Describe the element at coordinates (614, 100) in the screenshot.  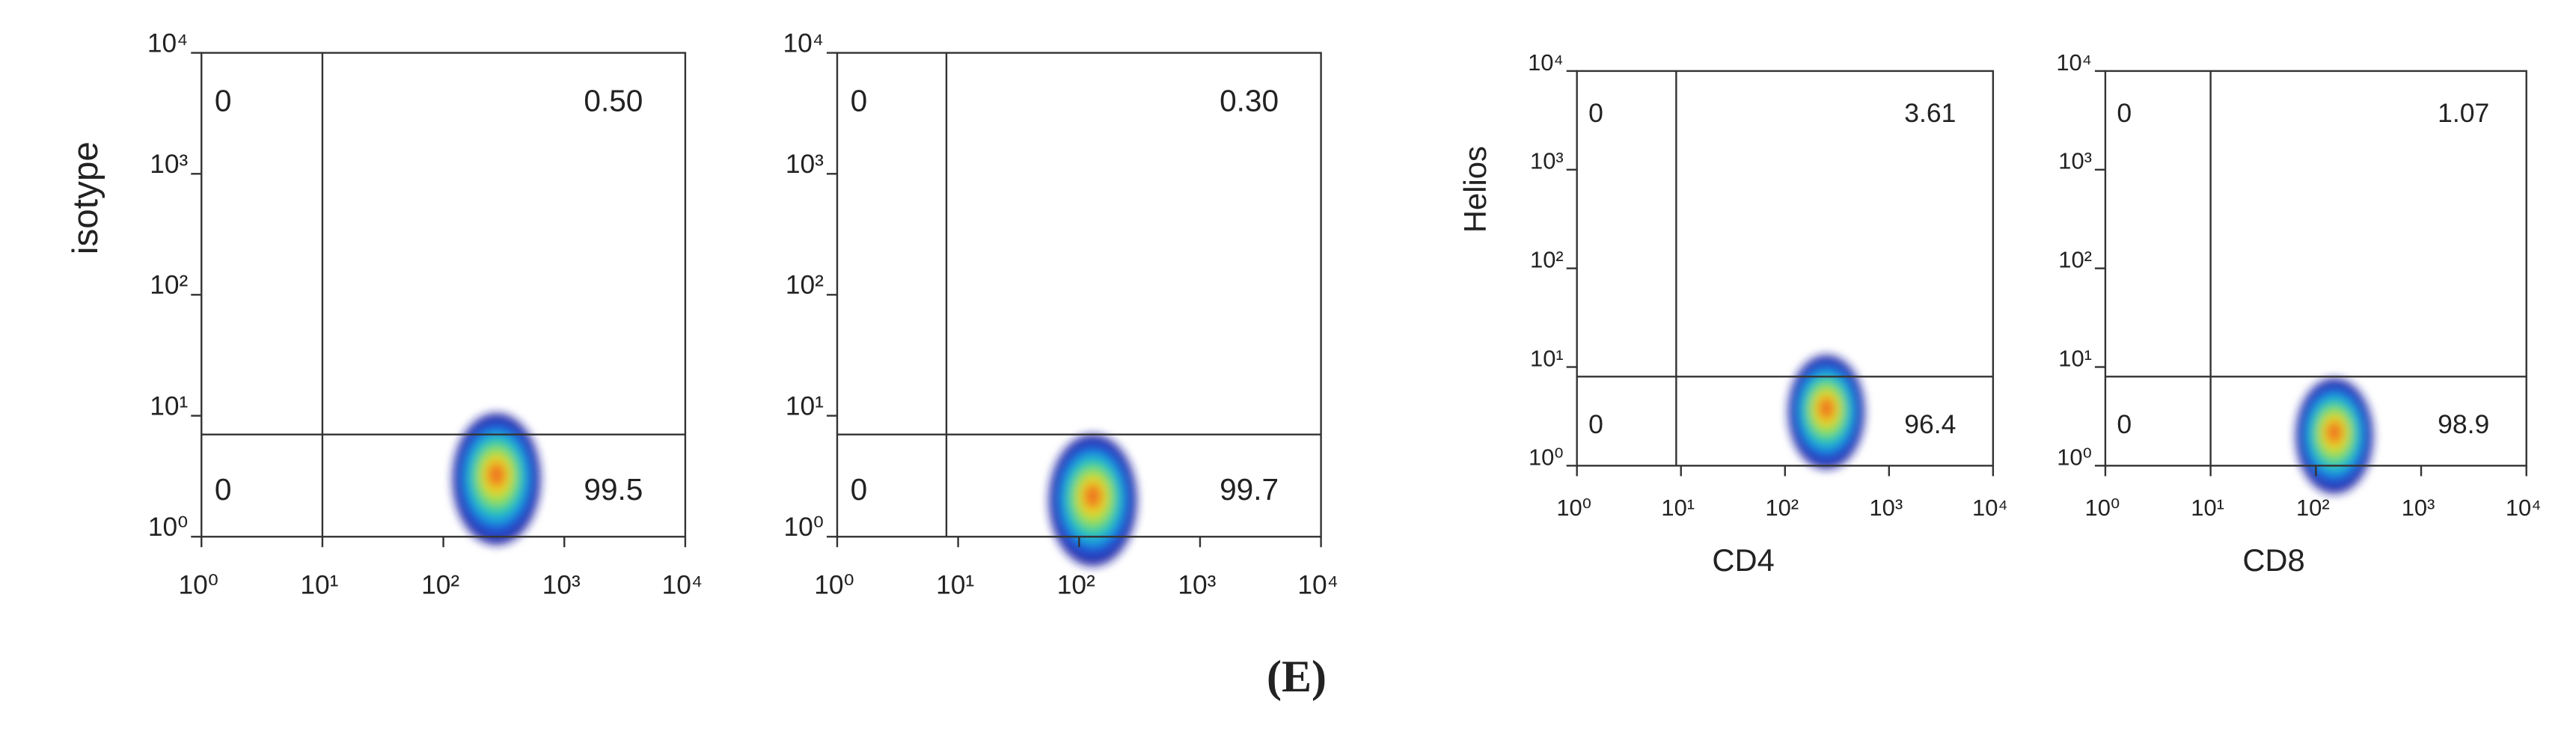
I see `quadrant-percent: 0.50` at that location.